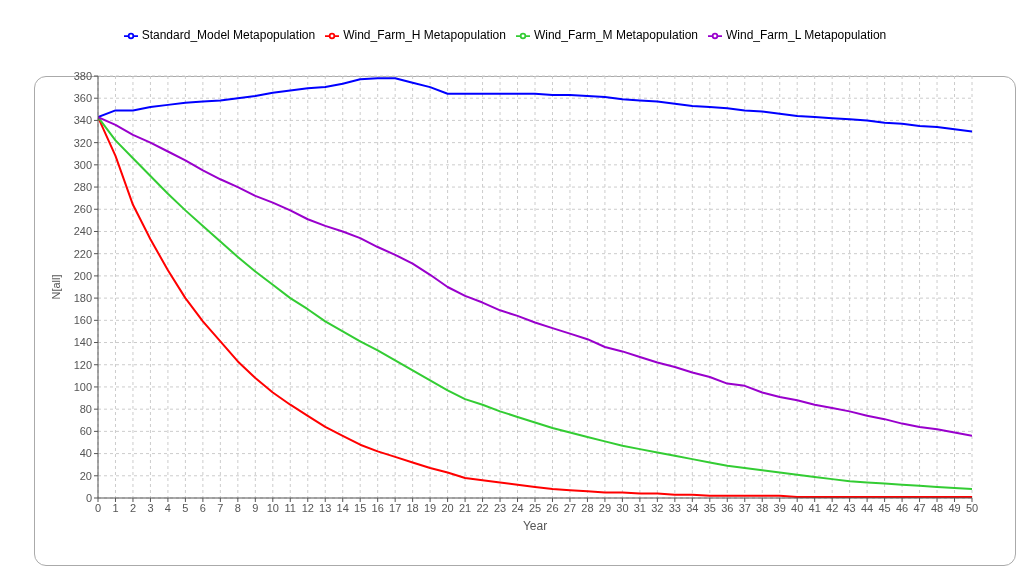 The width and height of the screenshot is (1030, 588). I want to click on y-tick-label: 300, so click(82, 164).